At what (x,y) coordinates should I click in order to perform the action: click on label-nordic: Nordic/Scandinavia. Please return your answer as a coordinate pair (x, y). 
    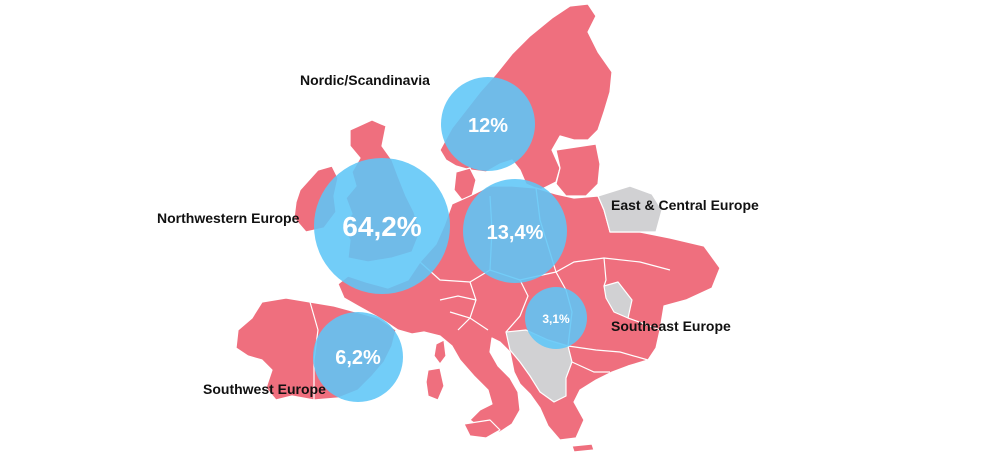
    Looking at the image, I should click on (365, 80).